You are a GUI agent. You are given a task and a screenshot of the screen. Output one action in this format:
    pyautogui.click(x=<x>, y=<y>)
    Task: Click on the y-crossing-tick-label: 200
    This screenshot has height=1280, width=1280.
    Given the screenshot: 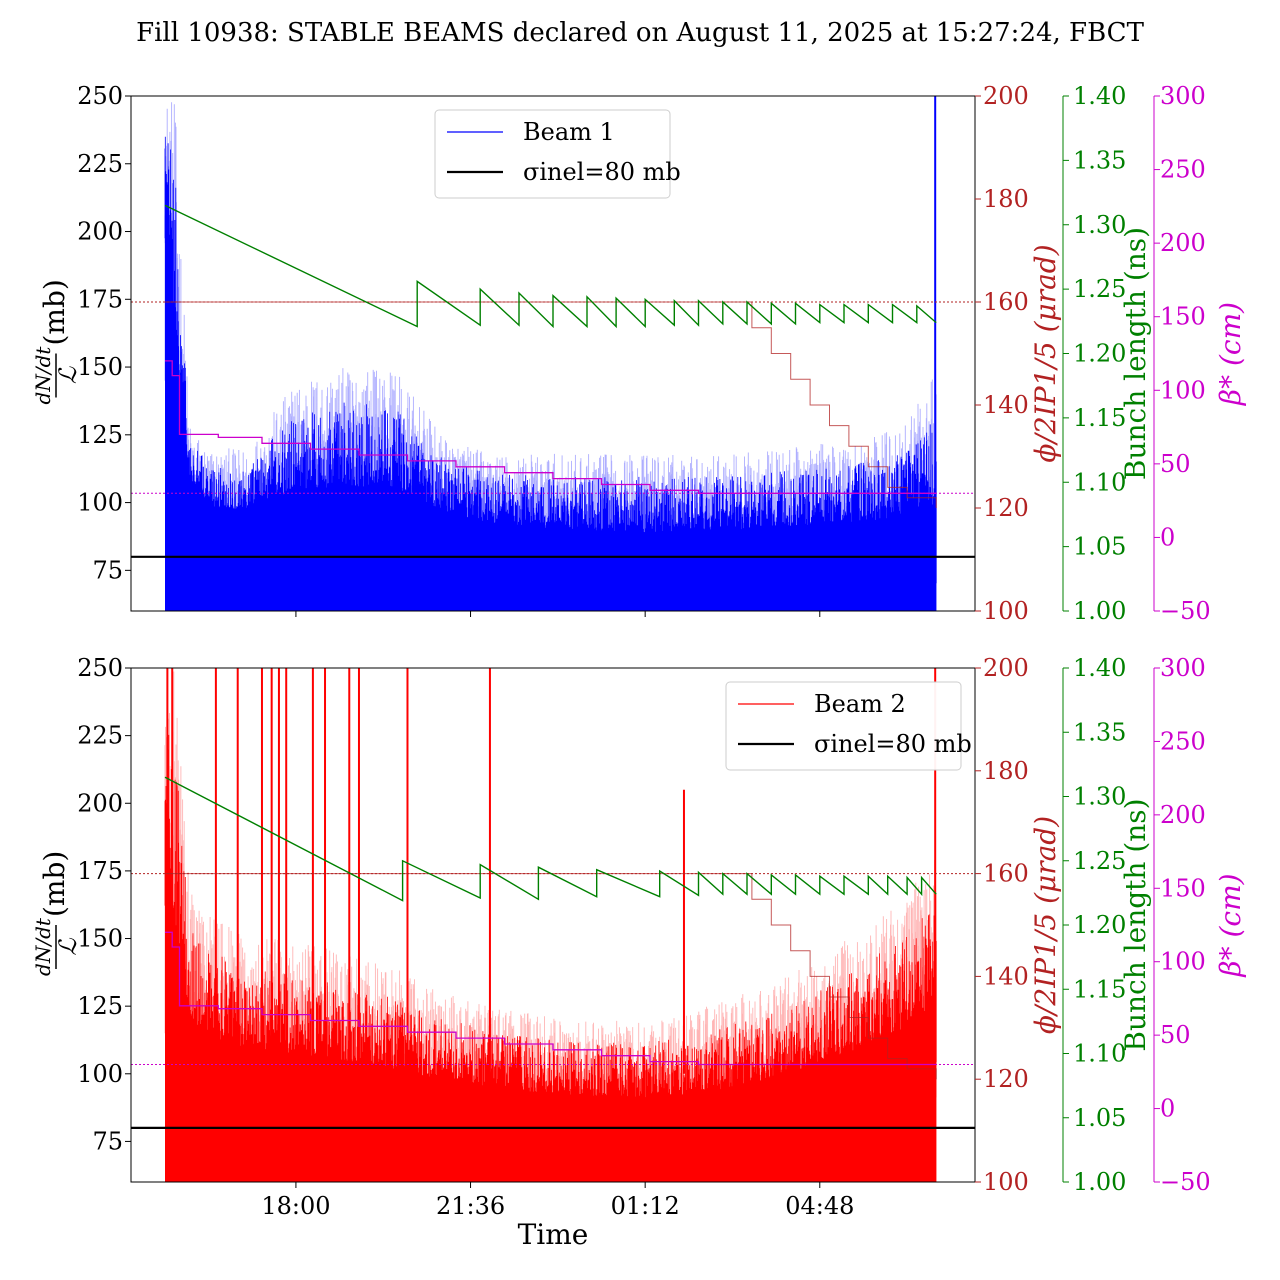 What is the action you would take?
    pyautogui.click(x=1006, y=96)
    